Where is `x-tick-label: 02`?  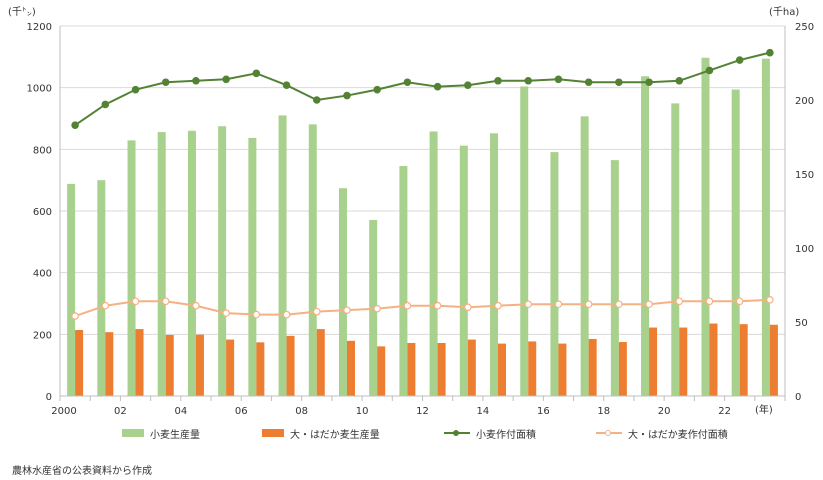
x-tick-label: 02 is located at coordinates (120, 411).